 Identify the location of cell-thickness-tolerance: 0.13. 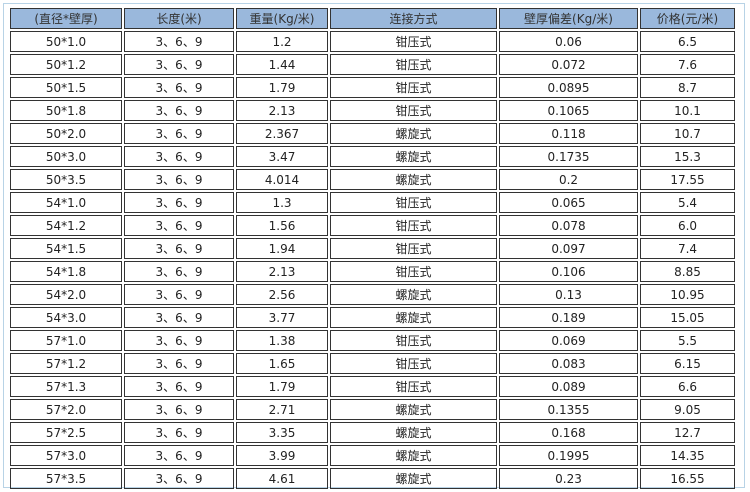
(568, 294).